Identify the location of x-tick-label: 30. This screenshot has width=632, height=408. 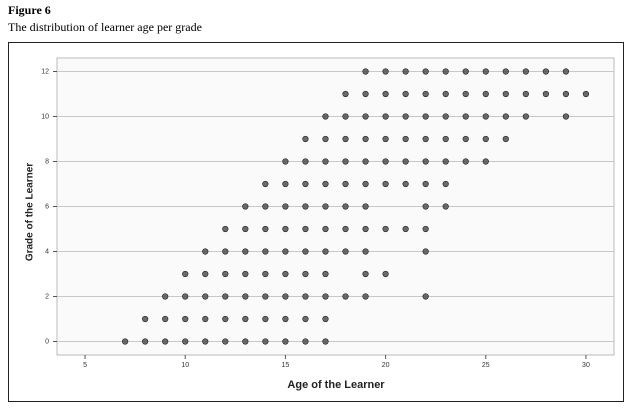
(586, 365).